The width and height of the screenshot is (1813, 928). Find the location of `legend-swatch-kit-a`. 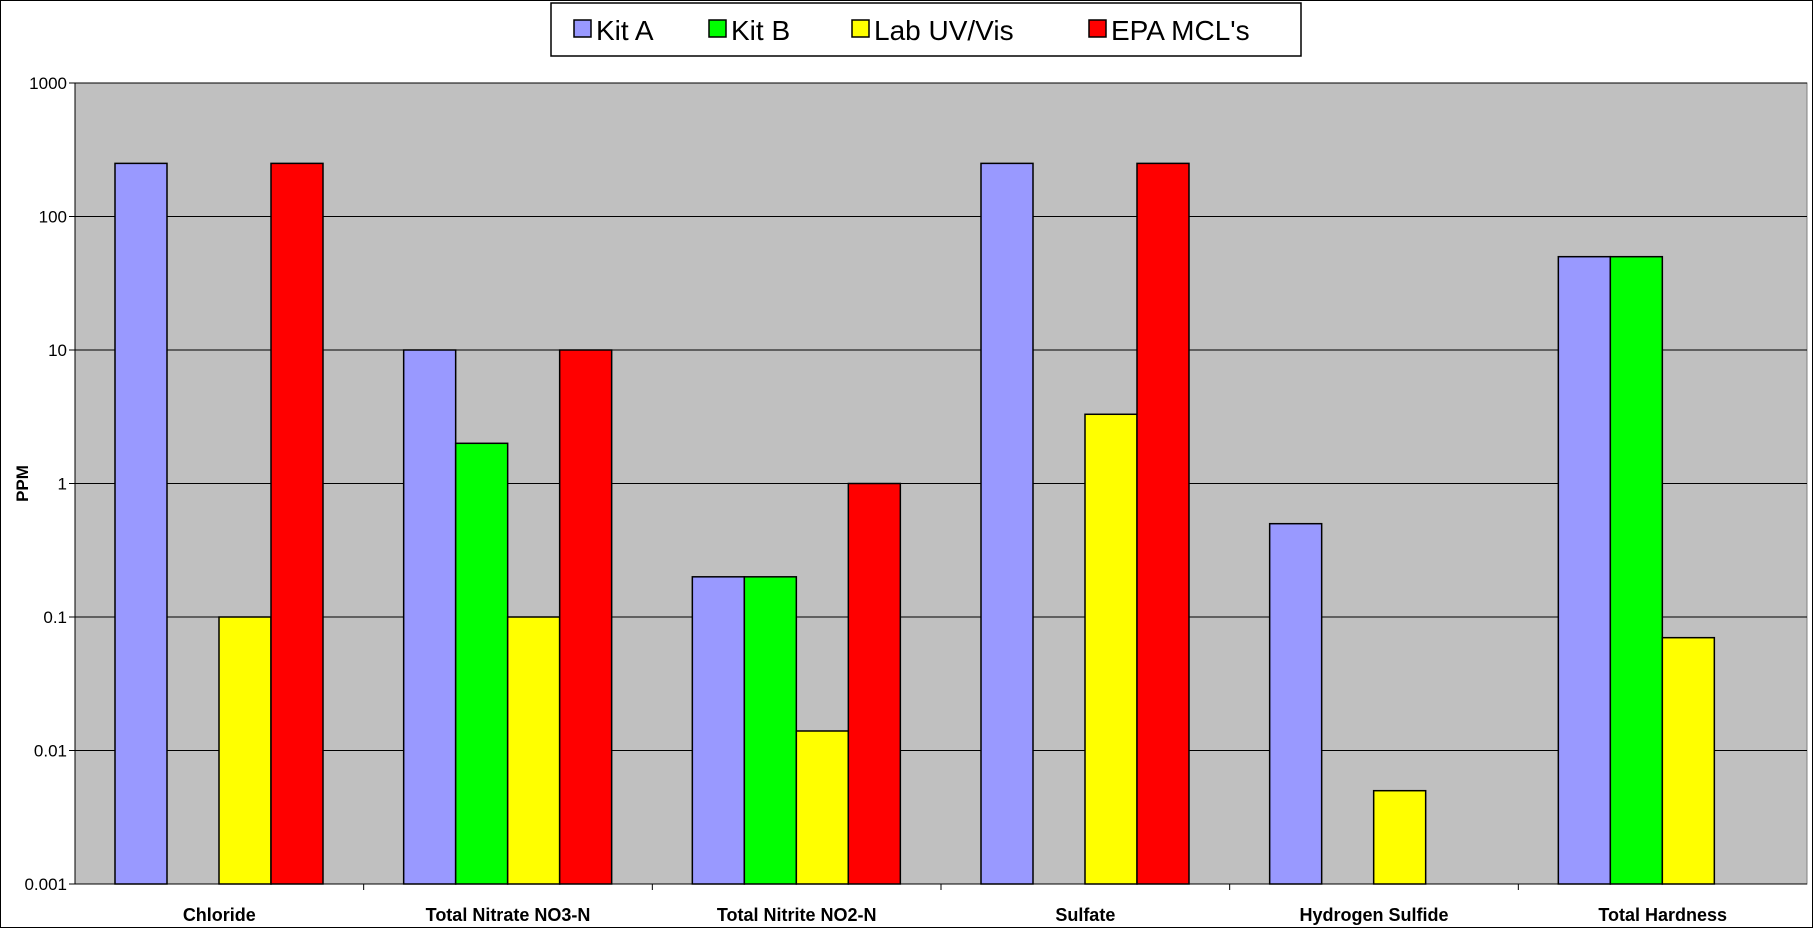

legend-swatch-kit-a is located at coordinates (582, 28).